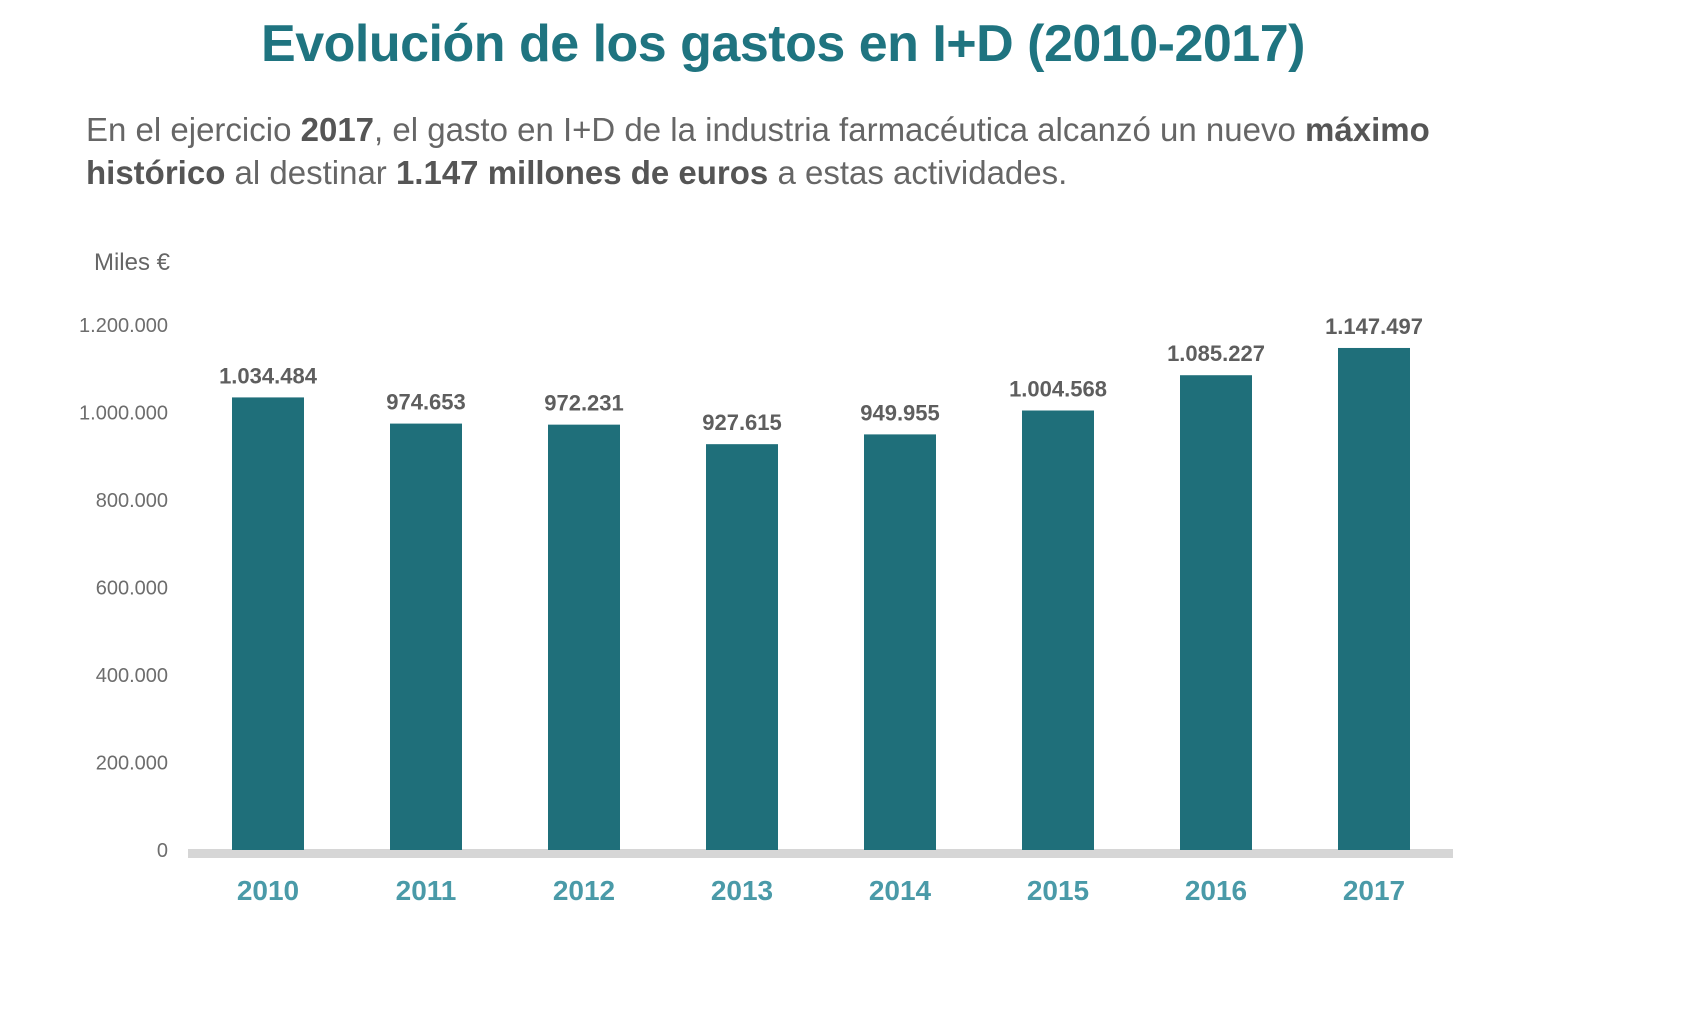 The width and height of the screenshot is (1706, 1023). What do you see at coordinates (742, 422) in the screenshot?
I see `value-label-2013: 927.615` at bounding box center [742, 422].